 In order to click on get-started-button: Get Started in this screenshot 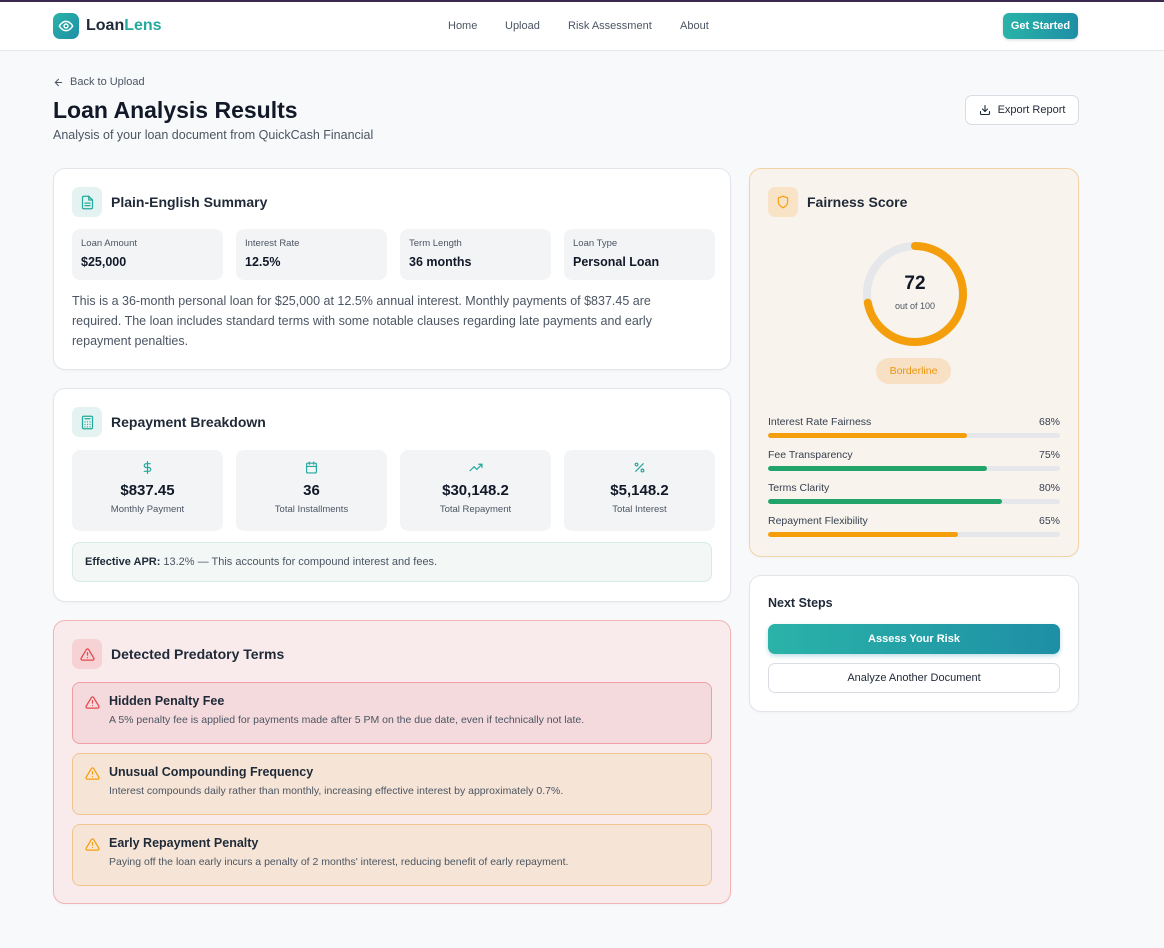, I will do `click(1040, 26)`.